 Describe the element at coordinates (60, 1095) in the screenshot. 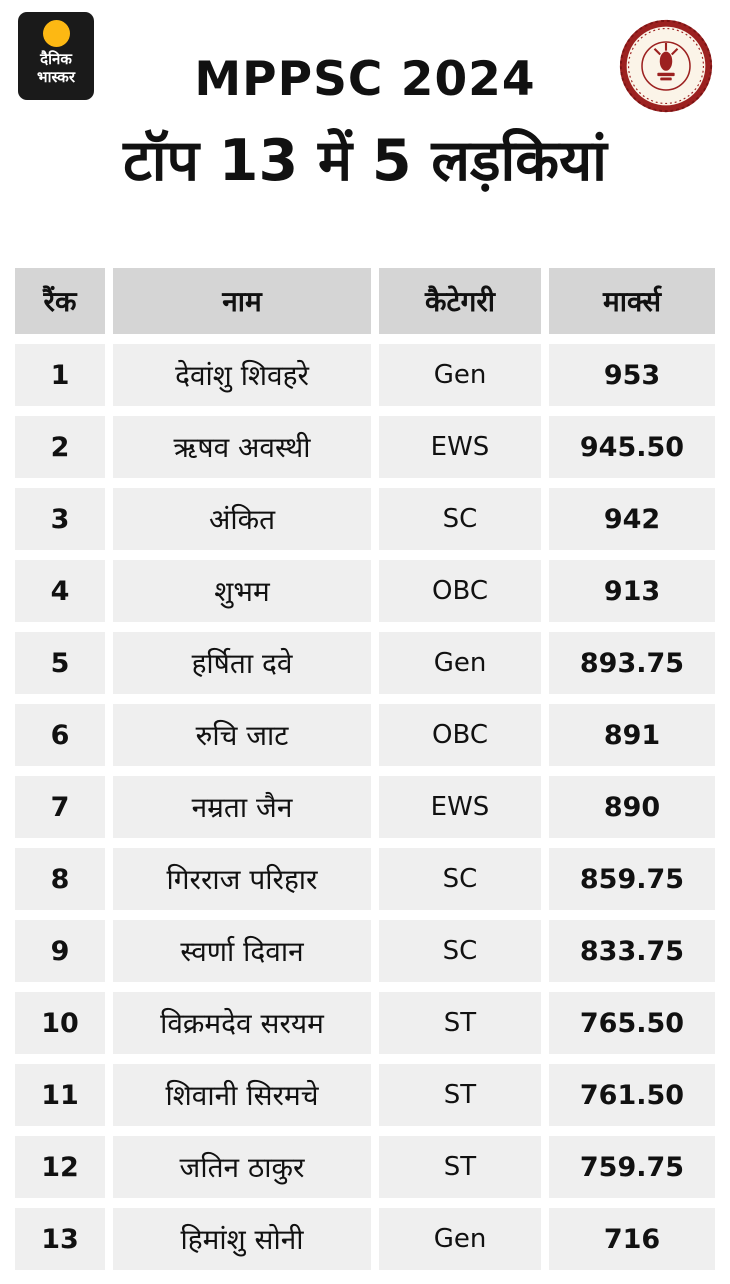

I see `rank-cell: 11` at that location.